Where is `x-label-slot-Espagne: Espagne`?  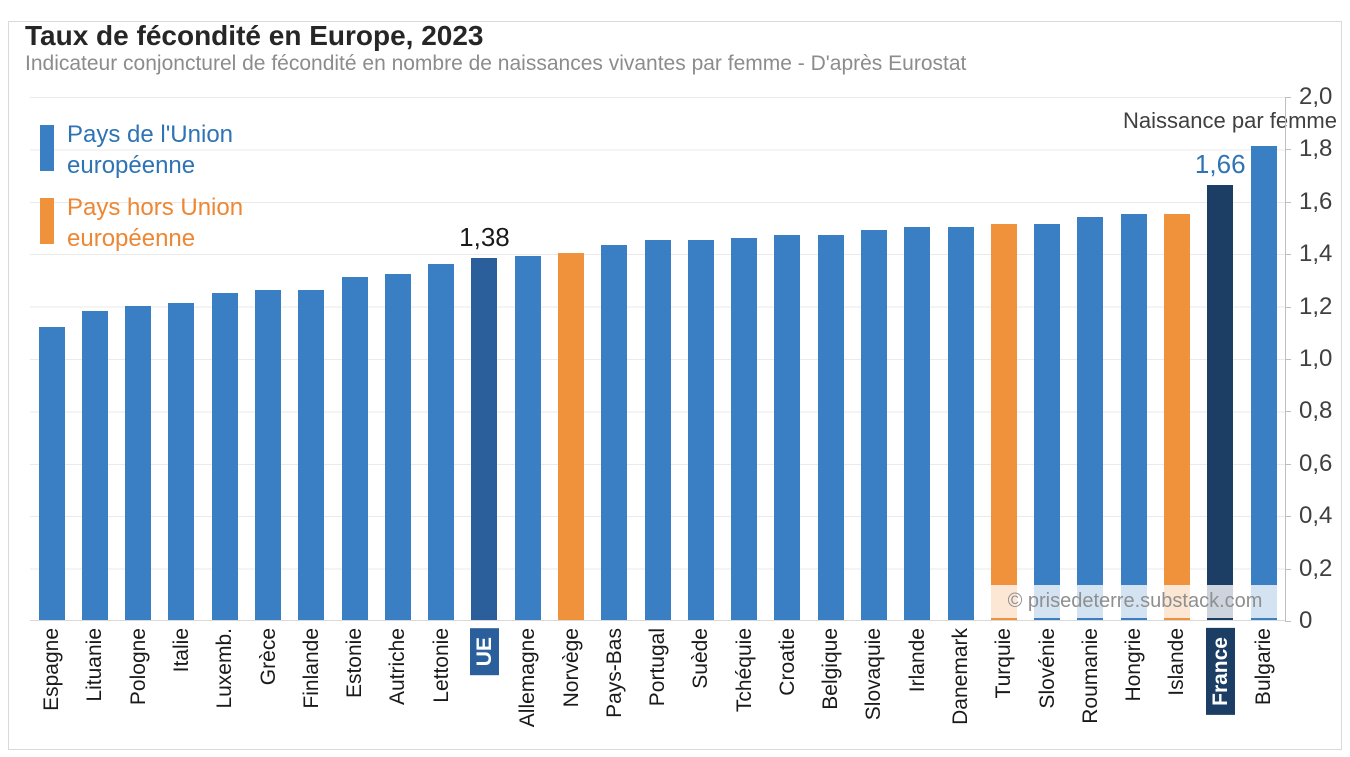
x-label-slot-Espagne: Espagne is located at coordinates (51, 690).